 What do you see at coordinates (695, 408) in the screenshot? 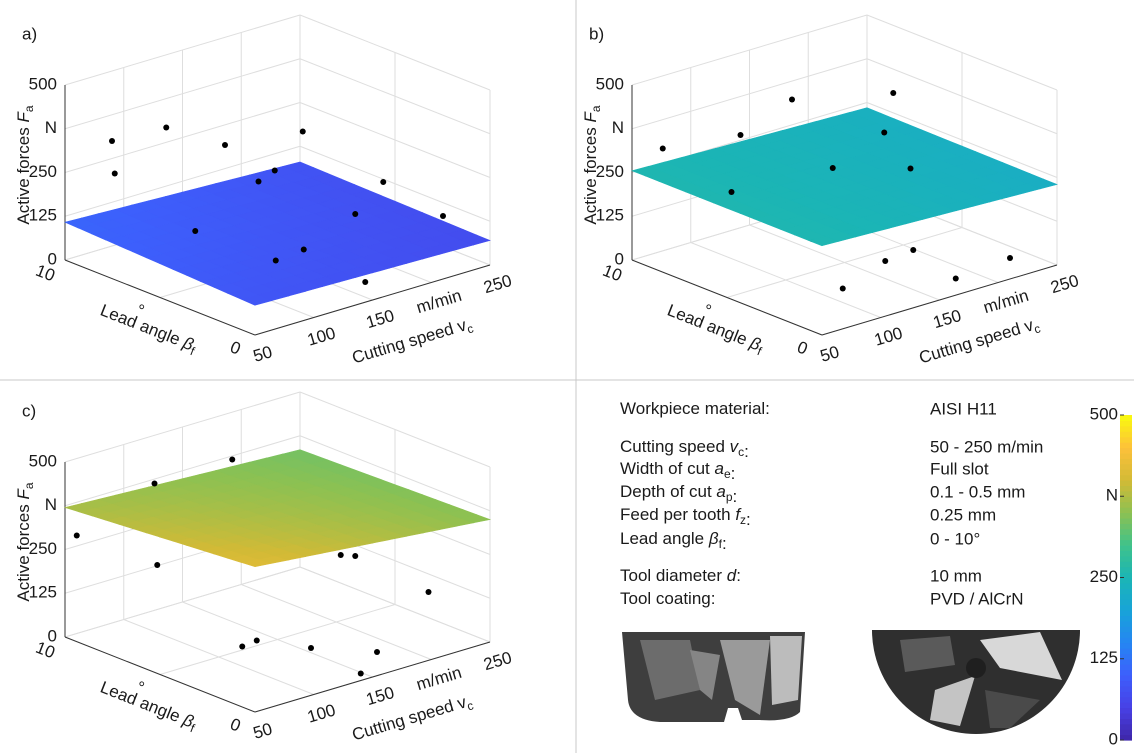
I see `table-label-part: Workpiece material:` at bounding box center [695, 408].